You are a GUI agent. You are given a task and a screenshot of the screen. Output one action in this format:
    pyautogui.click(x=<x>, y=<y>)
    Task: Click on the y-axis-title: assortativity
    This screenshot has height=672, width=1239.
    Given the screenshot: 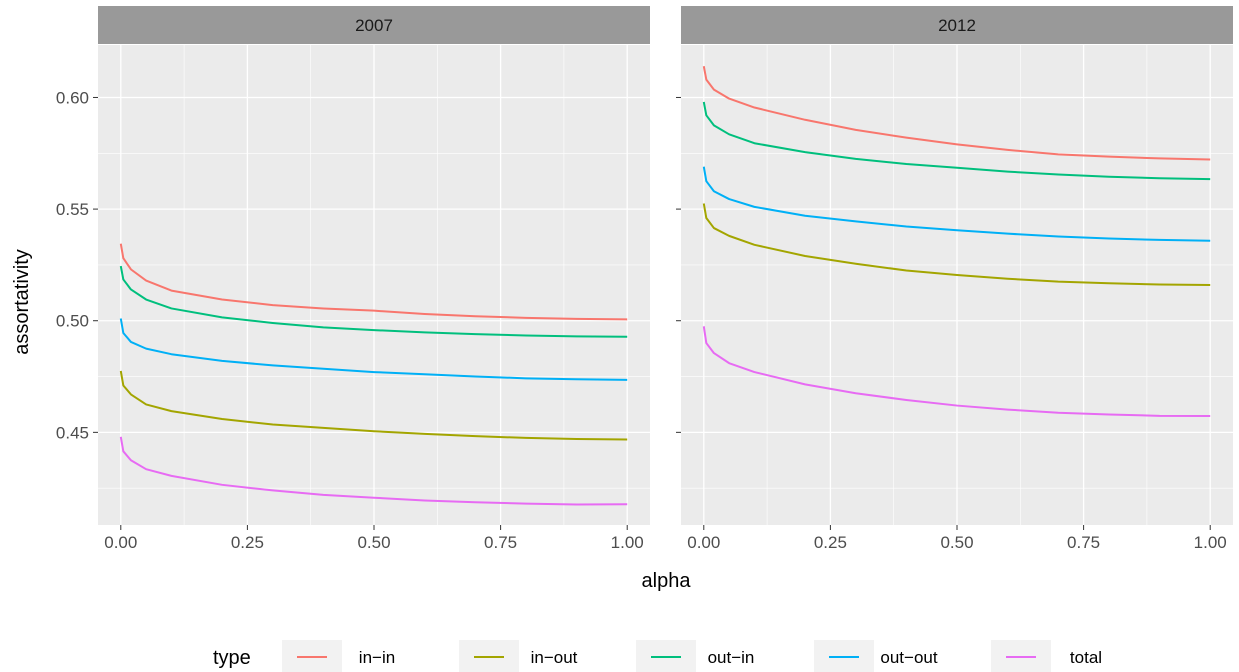 What is the action you would take?
    pyautogui.click(x=22, y=302)
    